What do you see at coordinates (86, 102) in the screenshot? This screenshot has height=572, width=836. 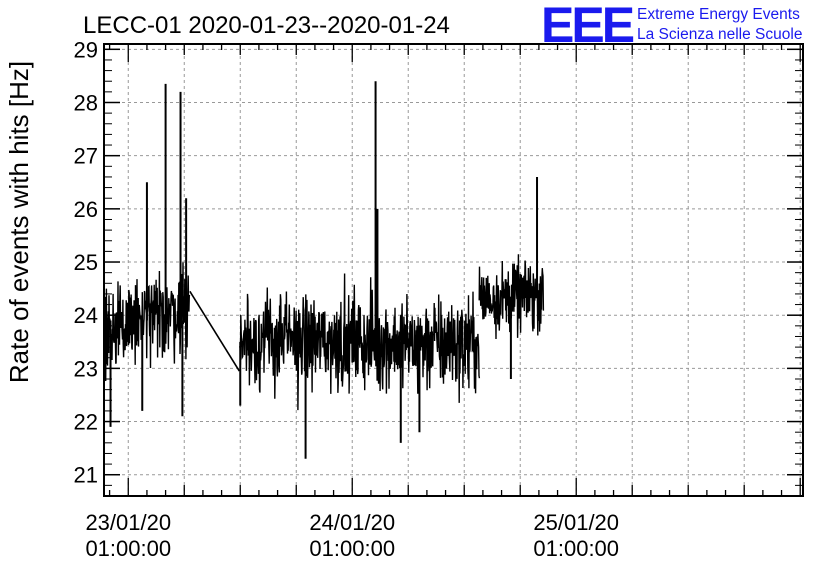 I see `y-tick-label: 28` at bounding box center [86, 102].